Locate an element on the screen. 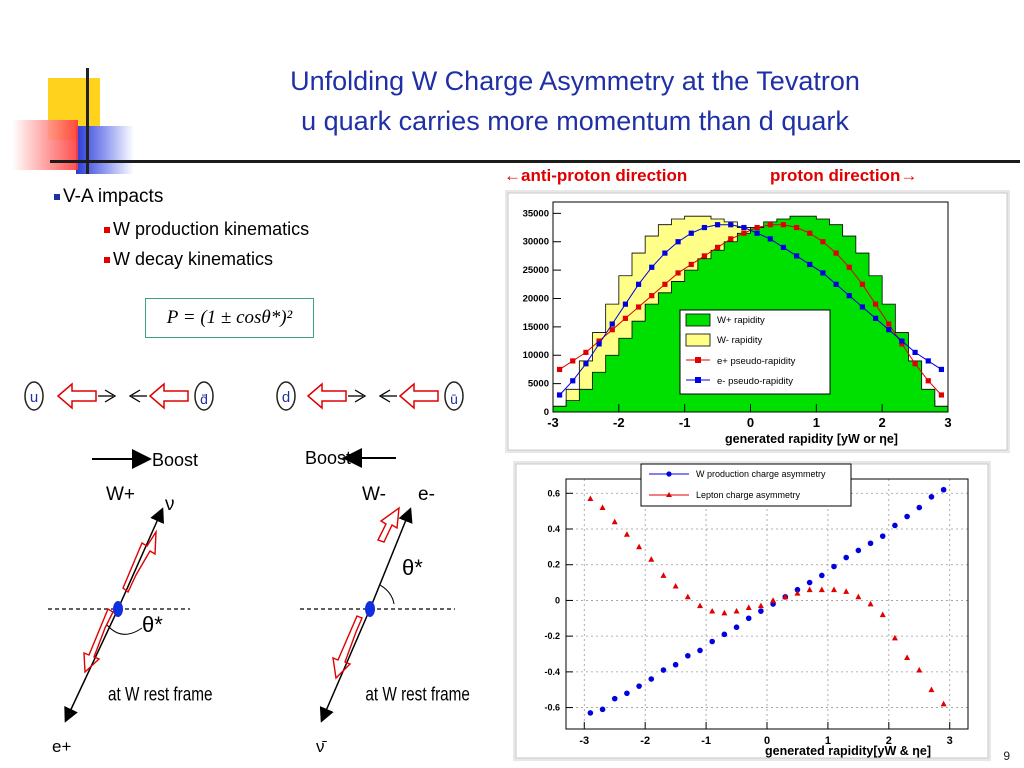 This screenshot has height=768, width=1024. x-tick-label: -1 is located at coordinates (685, 422).